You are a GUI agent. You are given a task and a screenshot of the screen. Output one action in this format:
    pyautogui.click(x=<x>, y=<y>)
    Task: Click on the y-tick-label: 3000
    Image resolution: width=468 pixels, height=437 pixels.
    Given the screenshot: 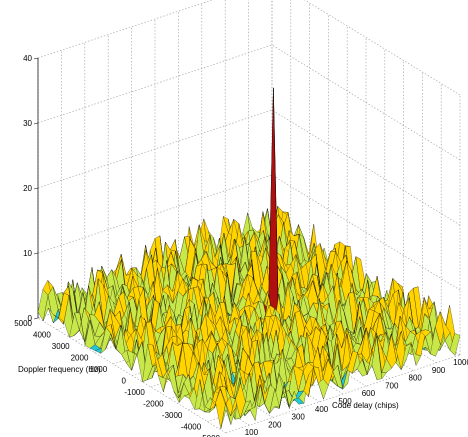 What is the action you would take?
    pyautogui.click(x=61, y=346)
    